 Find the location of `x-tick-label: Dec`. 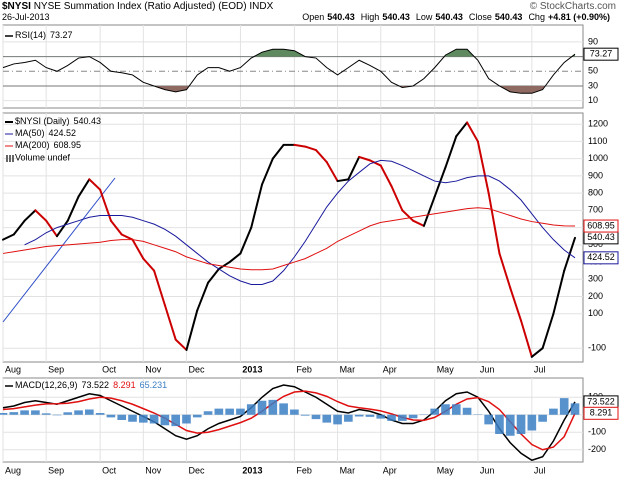

x-tick-label: Dec is located at coordinates (196, 470).